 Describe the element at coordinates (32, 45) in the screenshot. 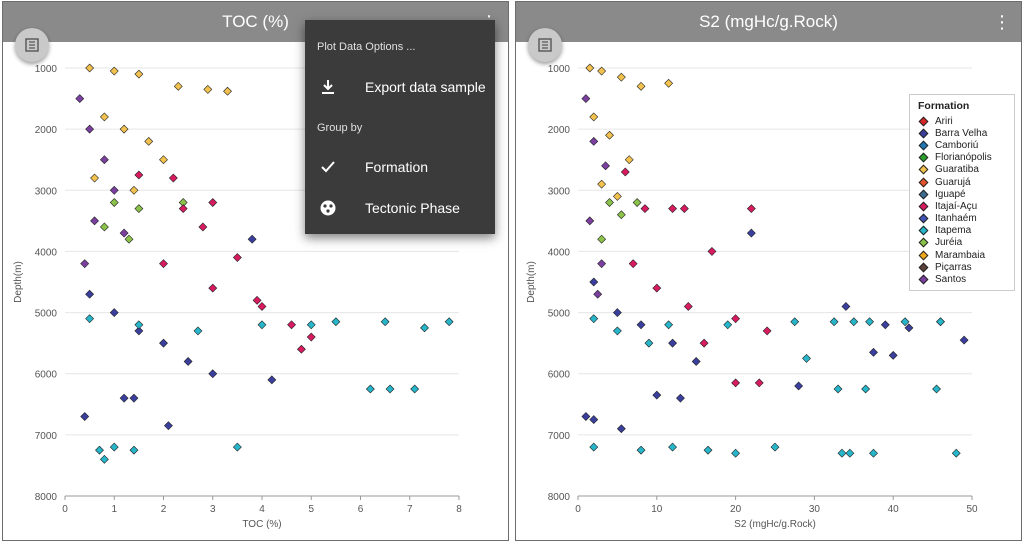

I see `toc-data-table-button` at that location.